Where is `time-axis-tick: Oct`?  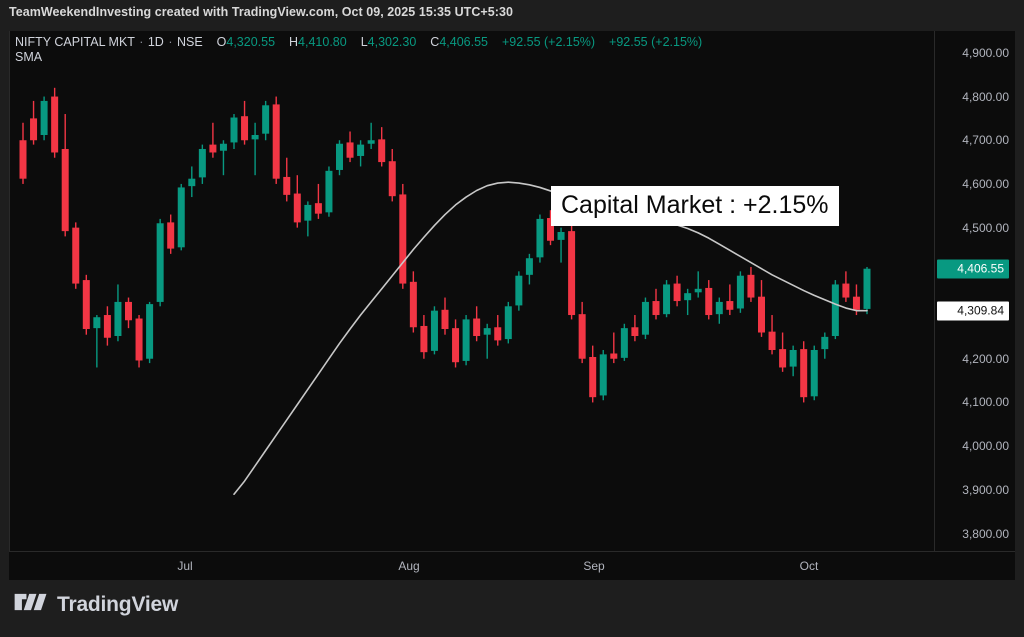 time-axis-tick: Oct is located at coordinates (809, 566).